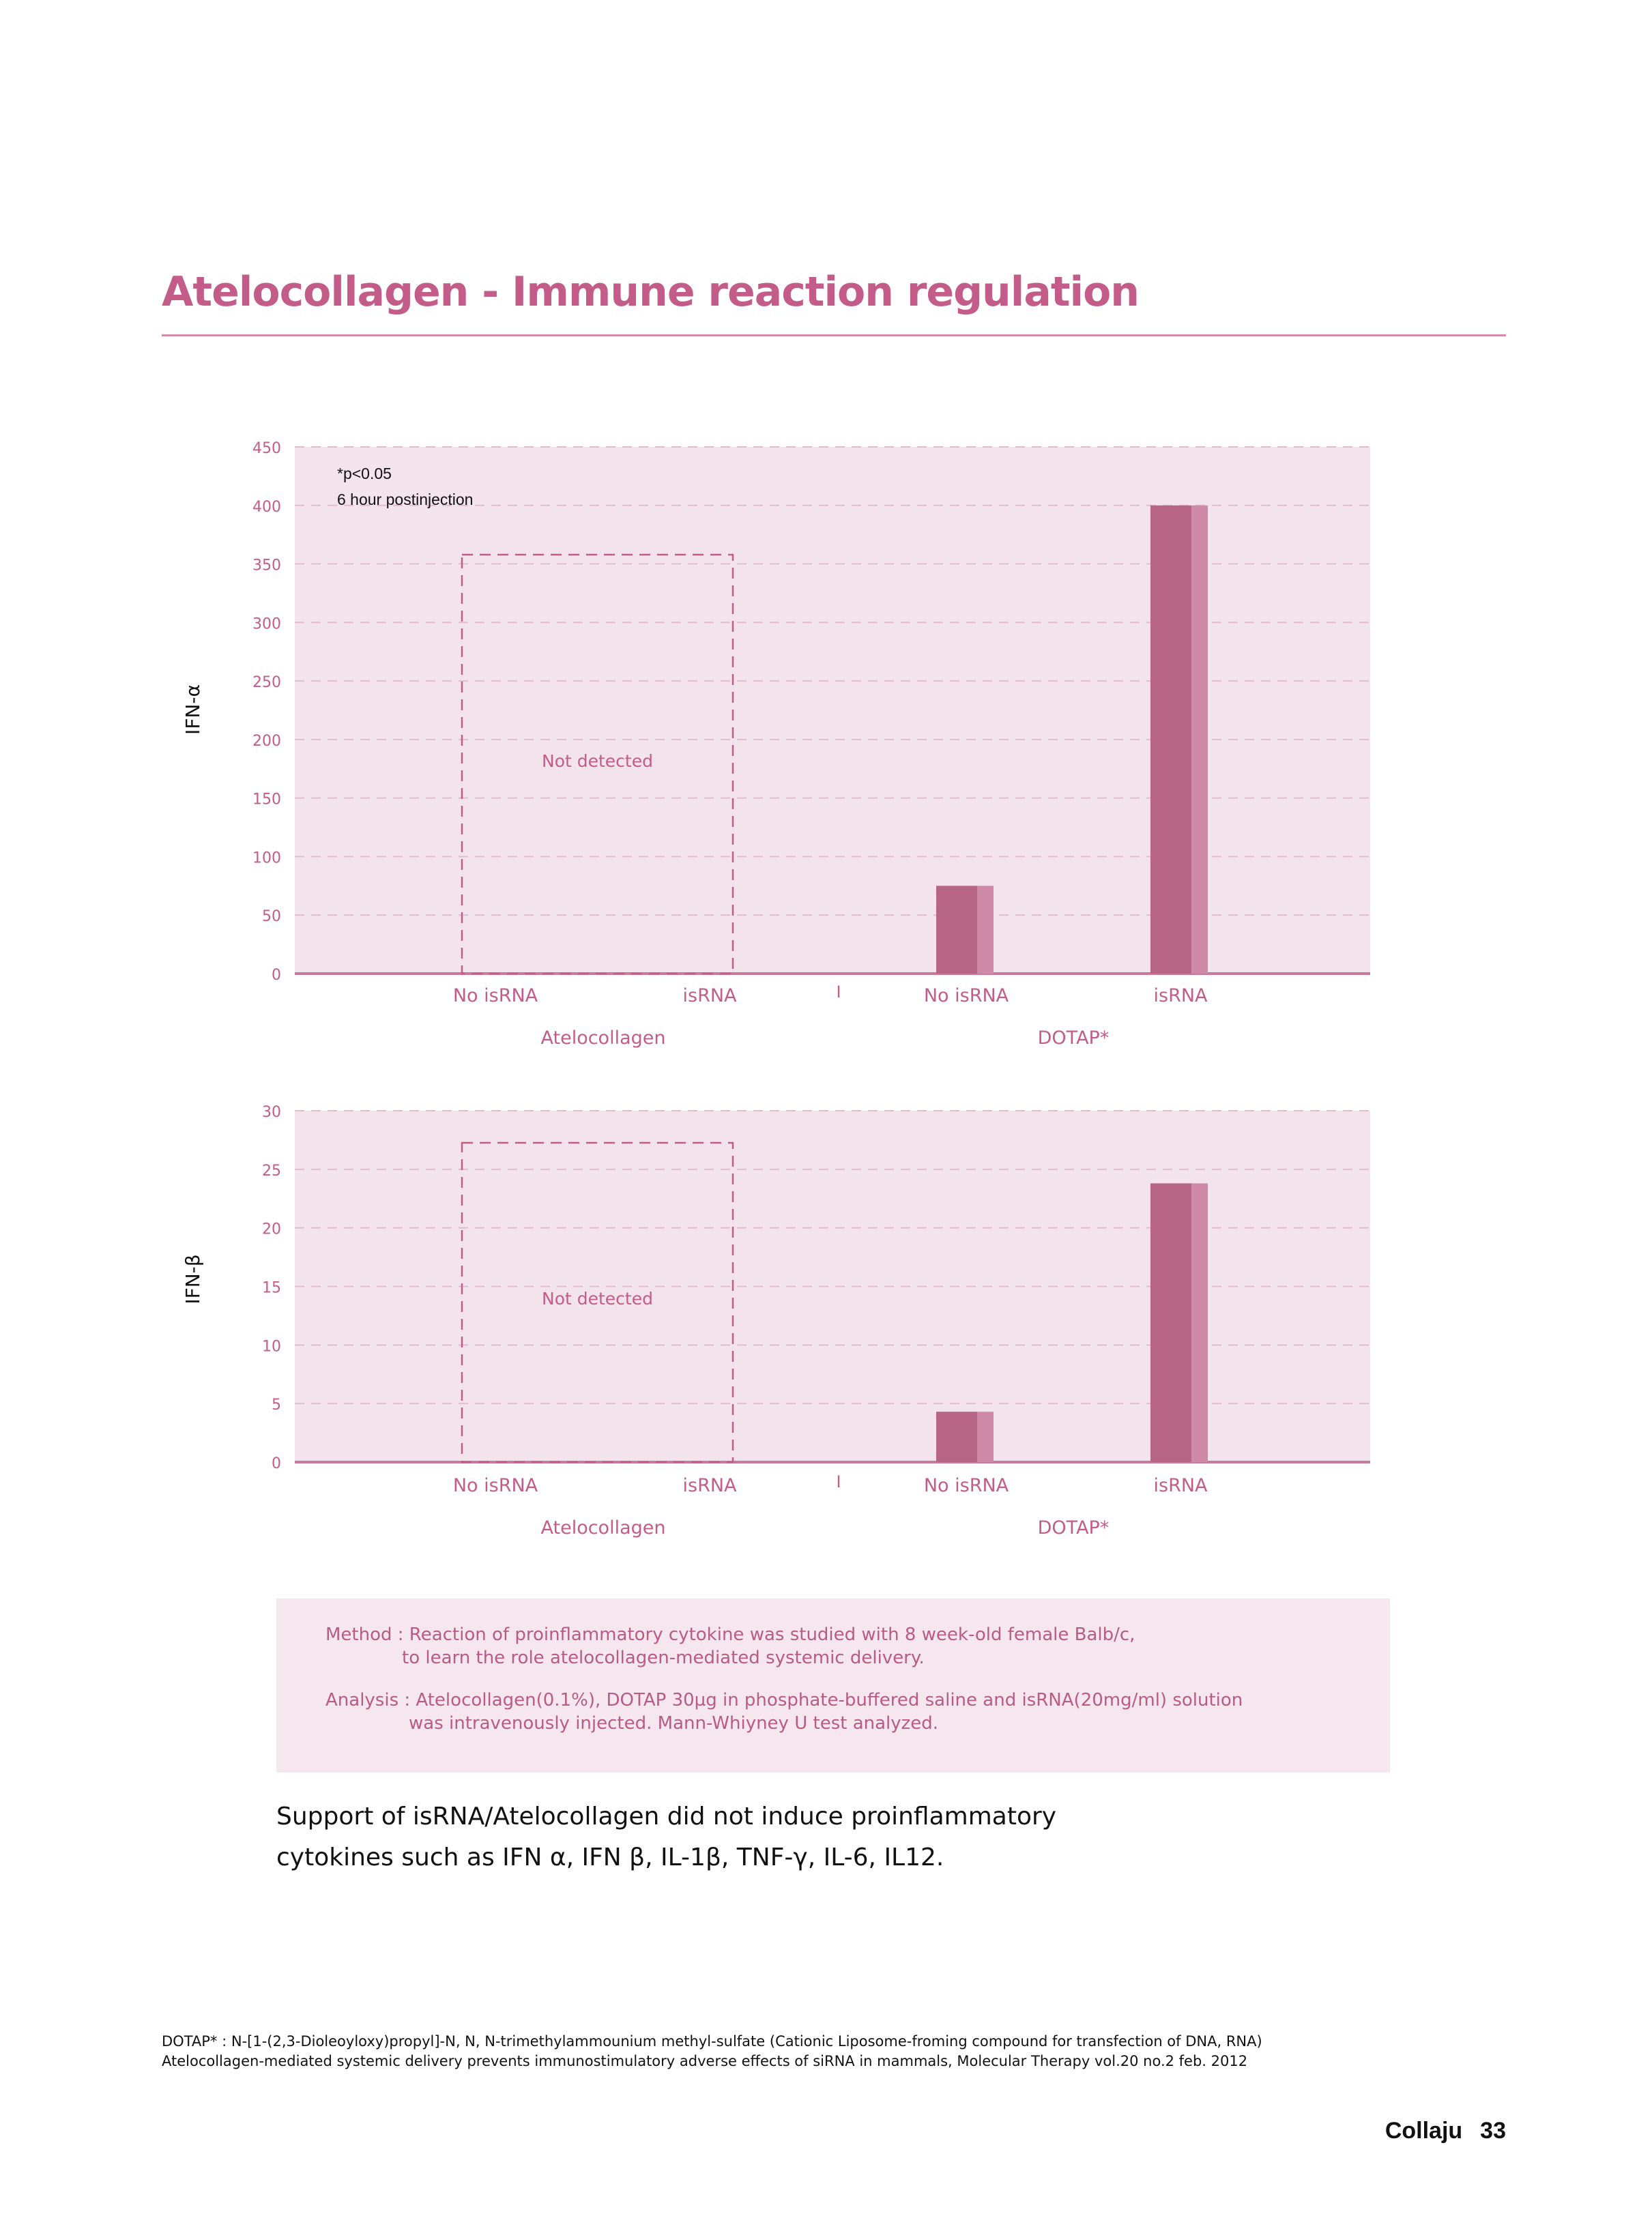 Image resolution: width=1652 pixels, height=2216 pixels. What do you see at coordinates (193, 1279) in the screenshot?
I see `y-axis-label: IFN-β` at bounding box center [193, 1279].